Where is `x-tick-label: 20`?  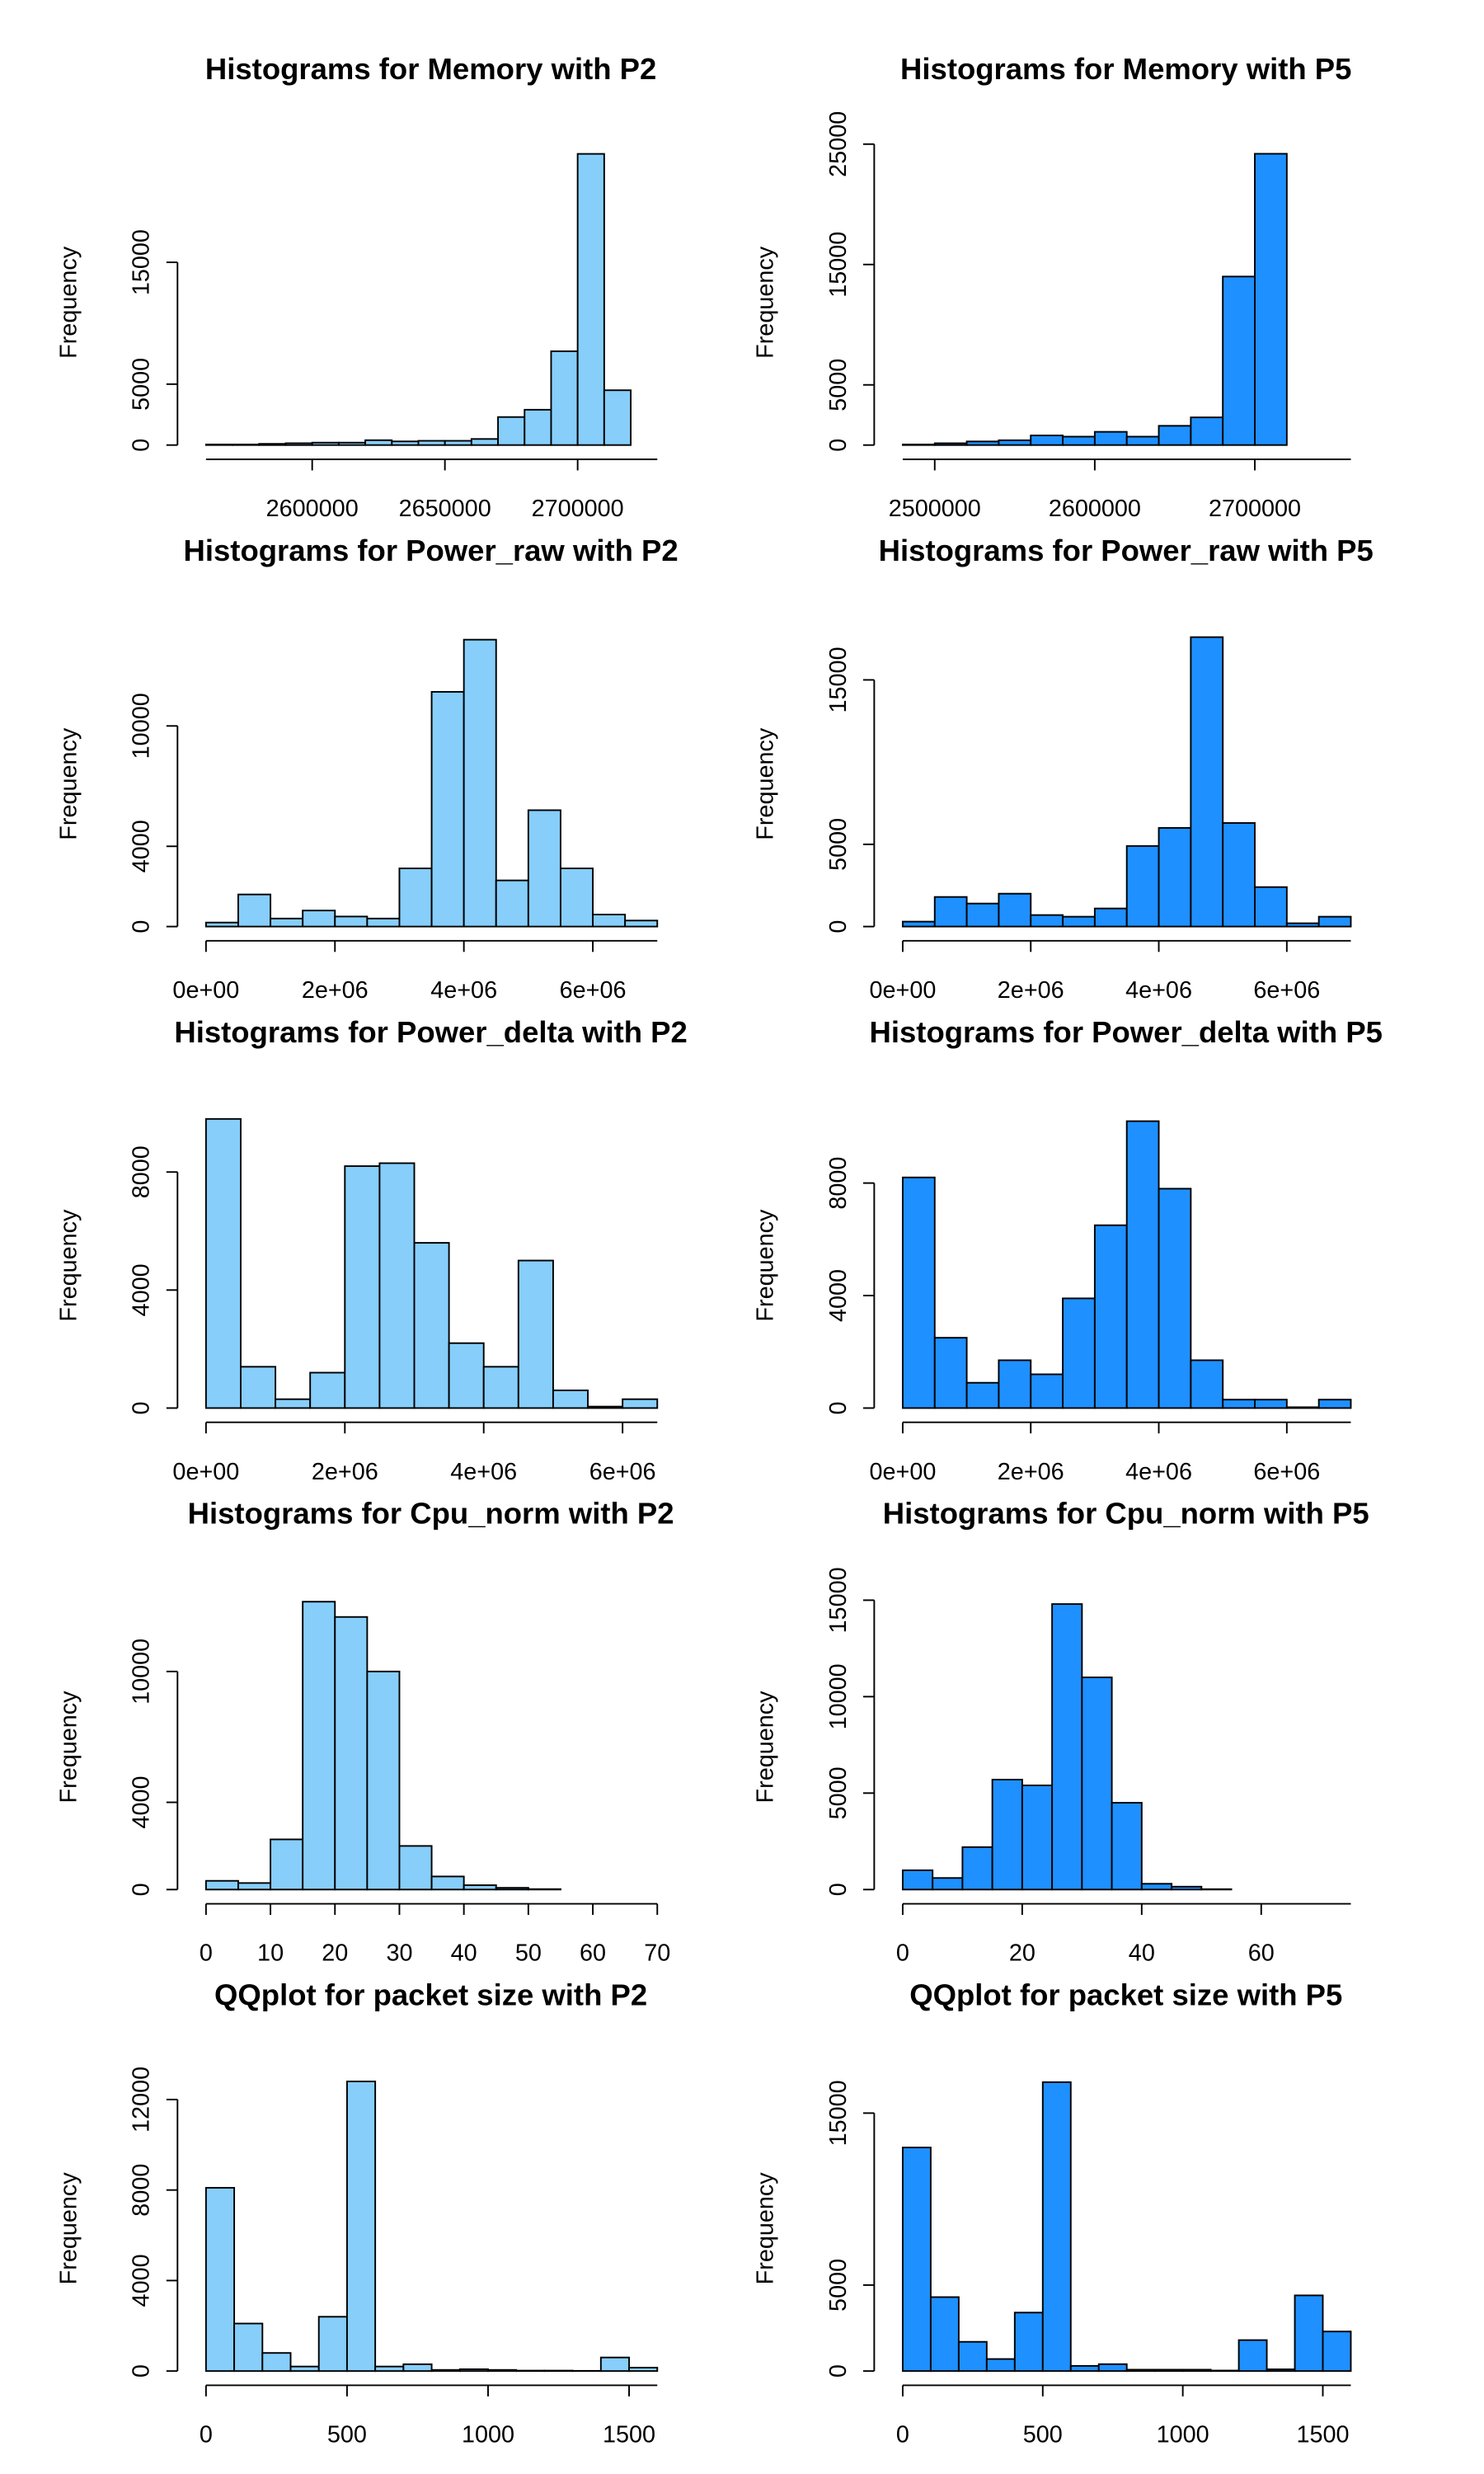 x-tick-label: 20 is located at coordinates (1022, 1953).